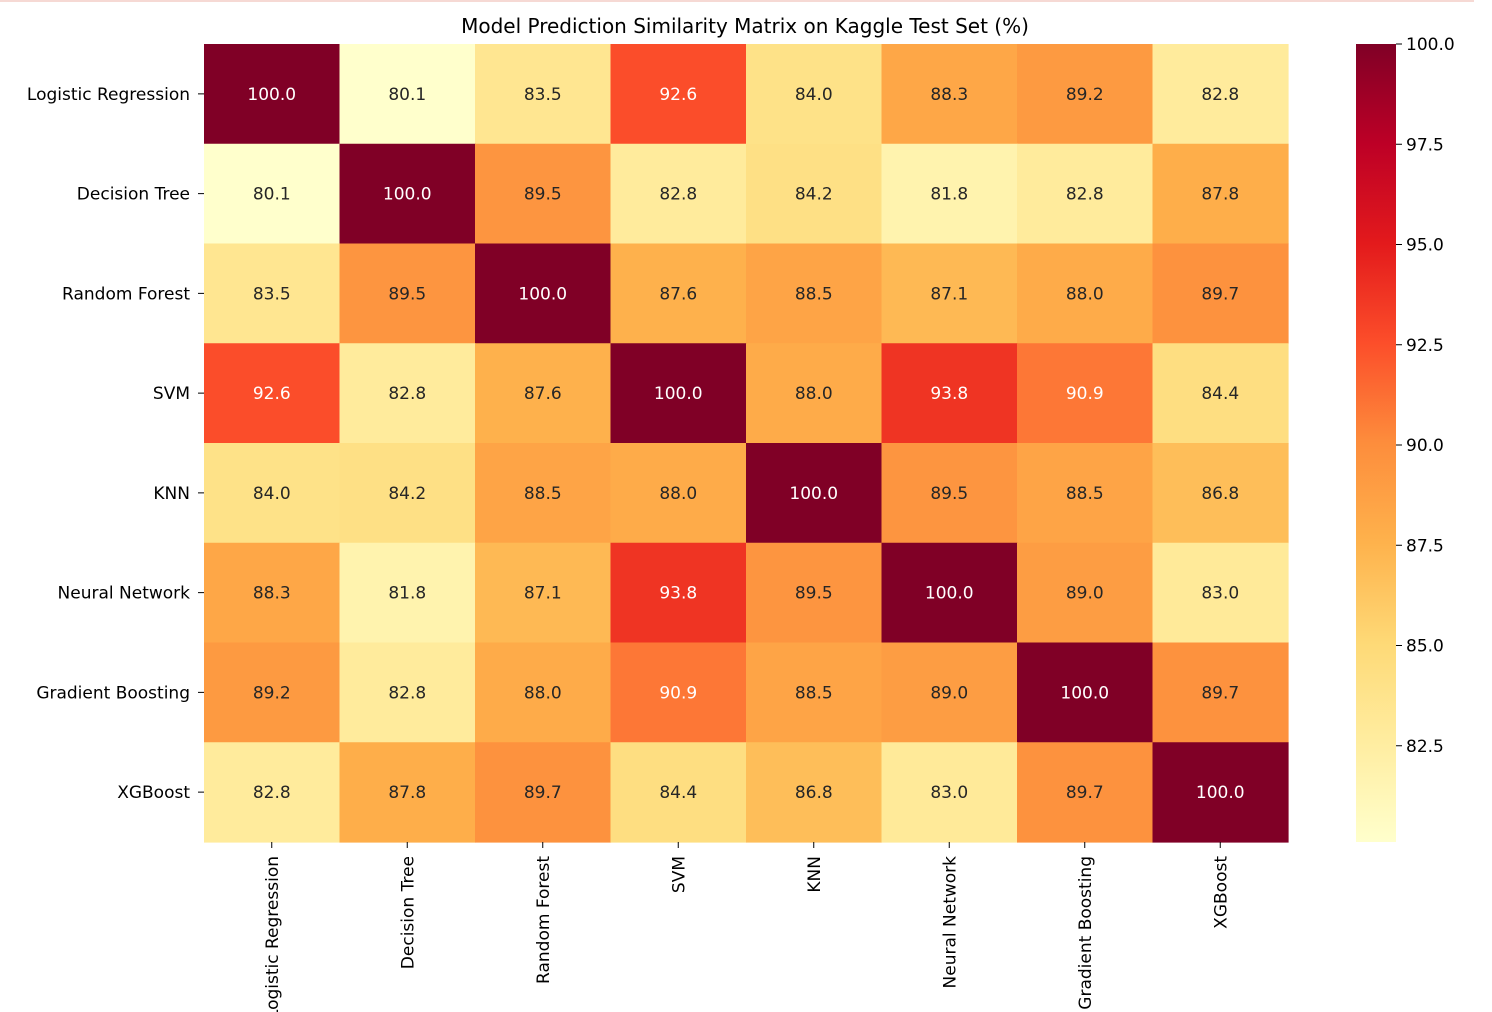  I want to click on cell-value-label: 80.1, so click(272, 195).